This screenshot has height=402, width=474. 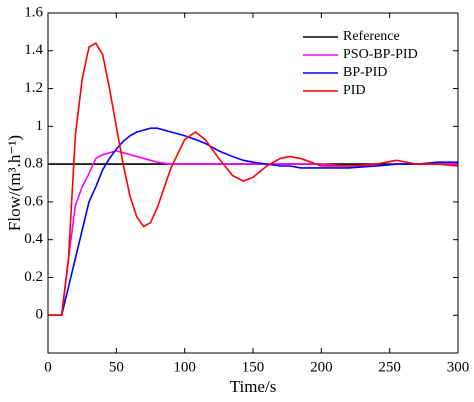 I want to click on y-tick-label: 1.4, so click(x=33, y=50).